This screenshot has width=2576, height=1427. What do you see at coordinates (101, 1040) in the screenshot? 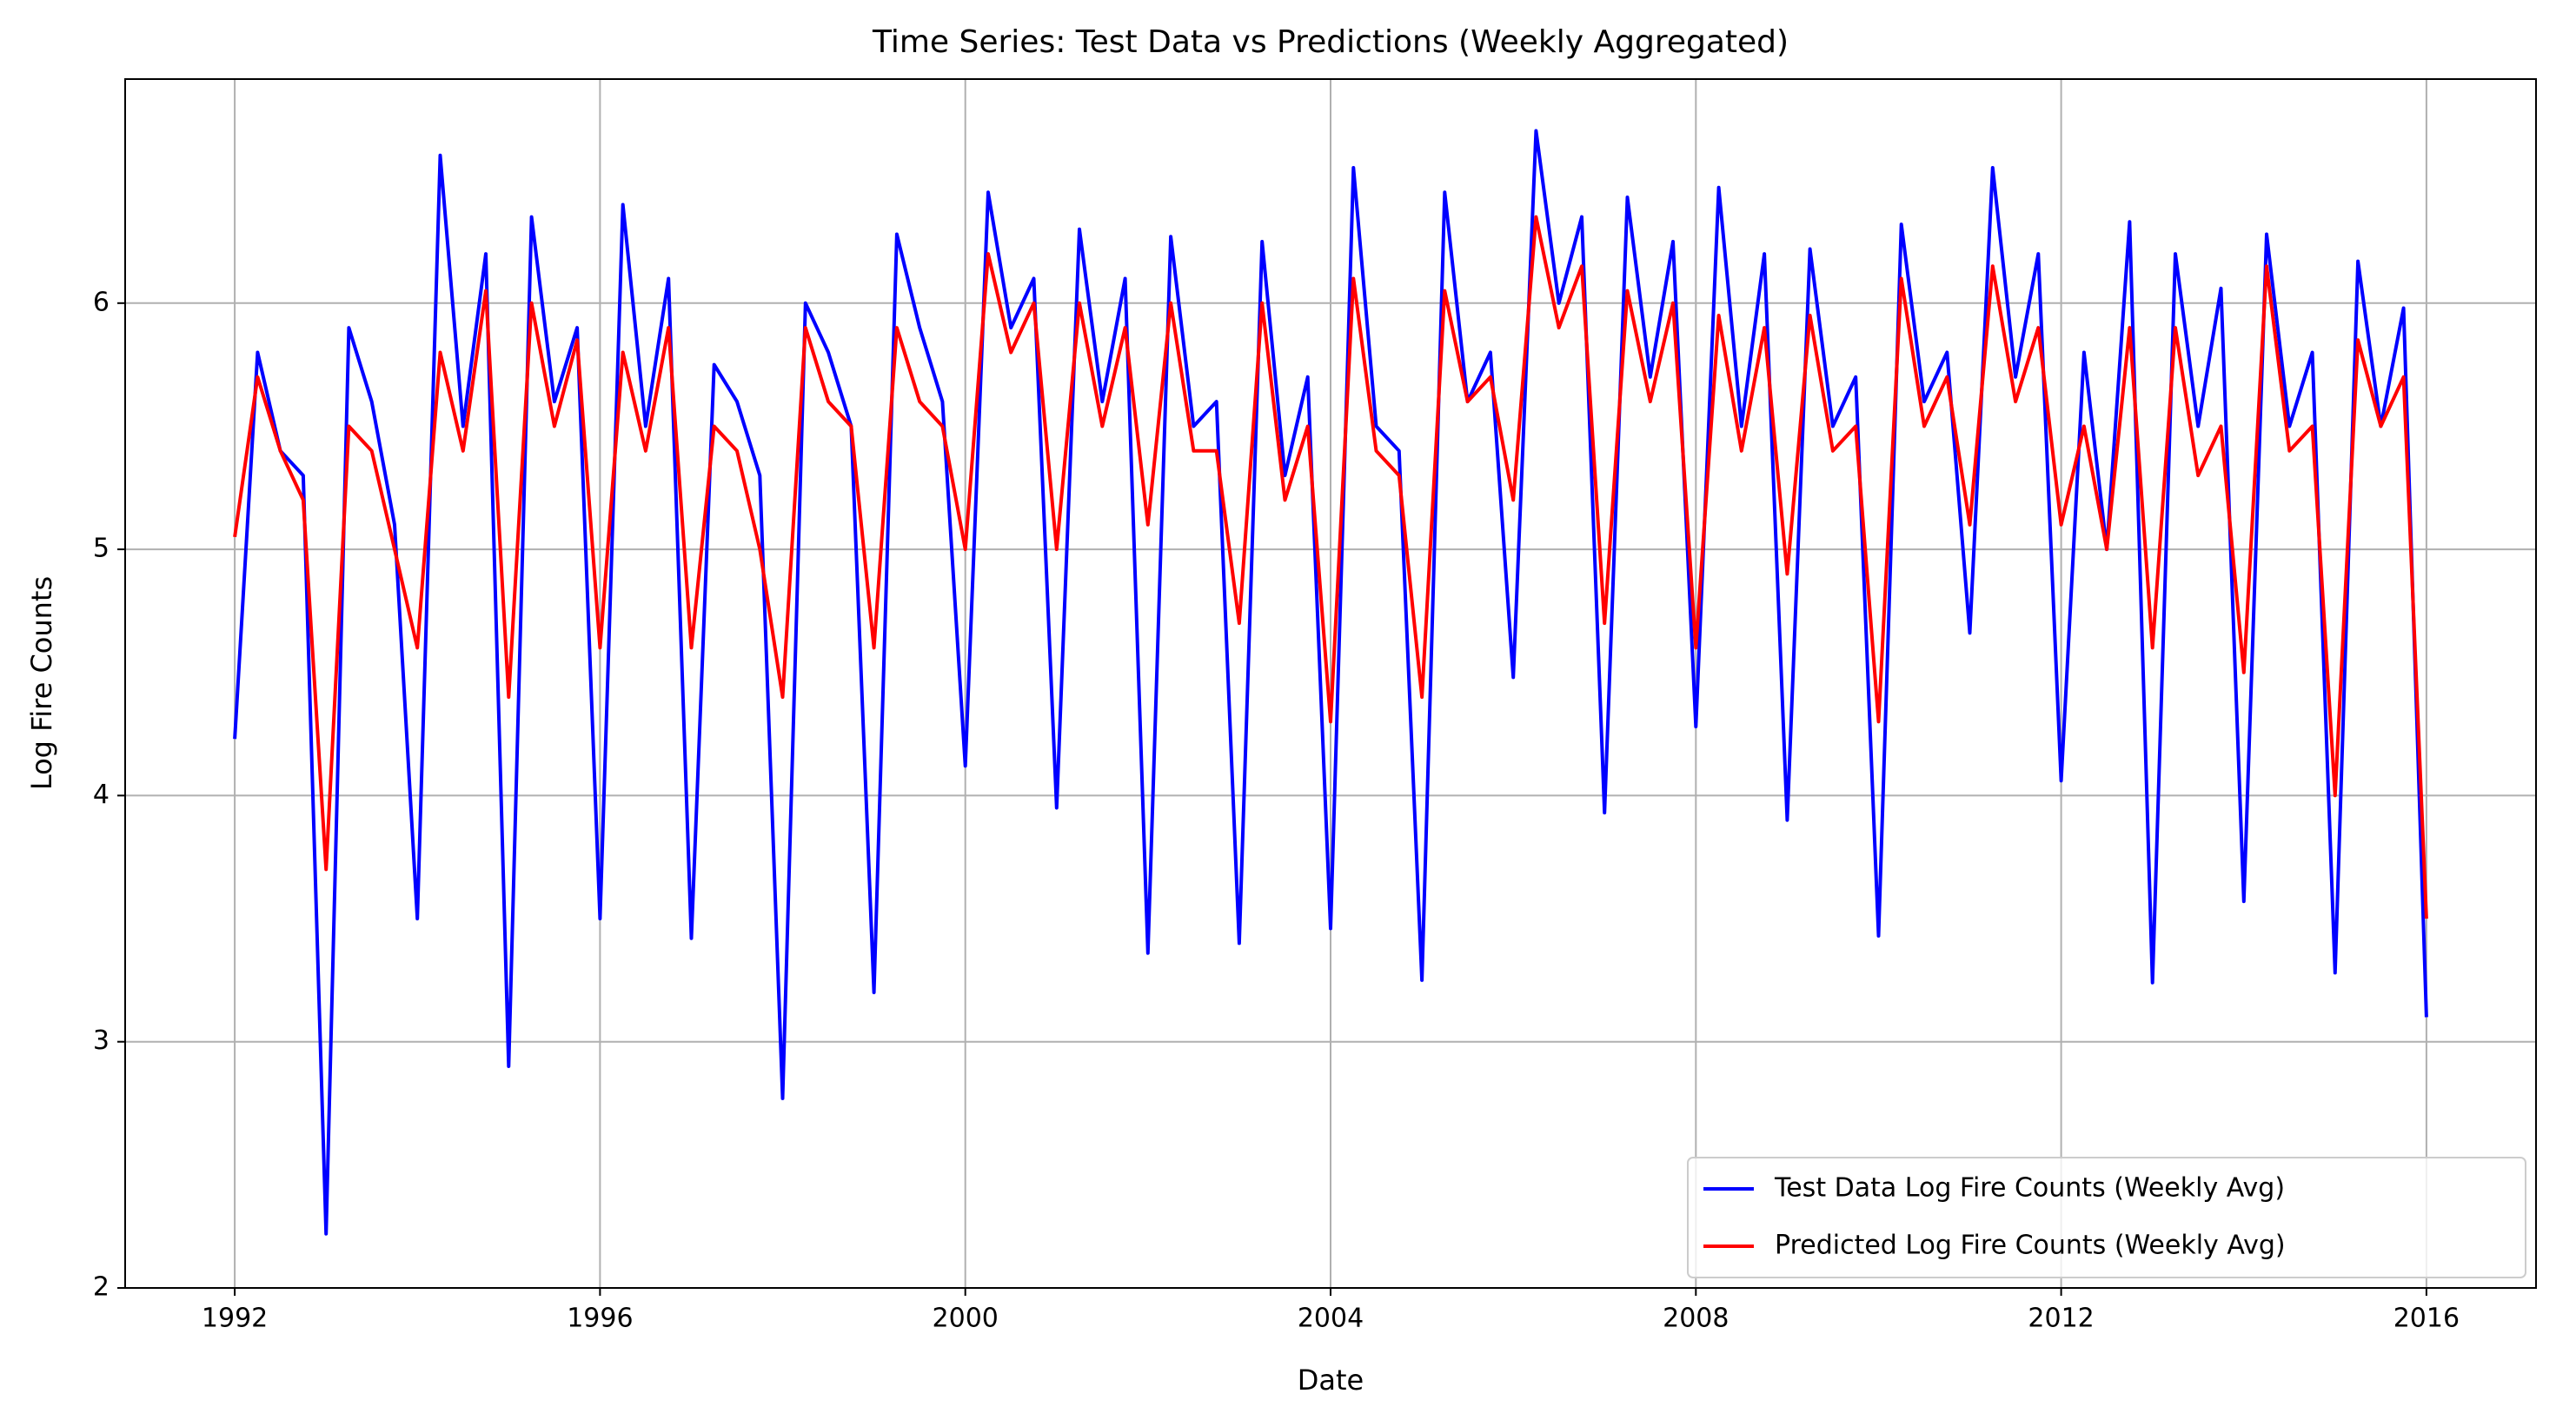
I see `y-tick-label: 3` at bounding box center [101, 1040].